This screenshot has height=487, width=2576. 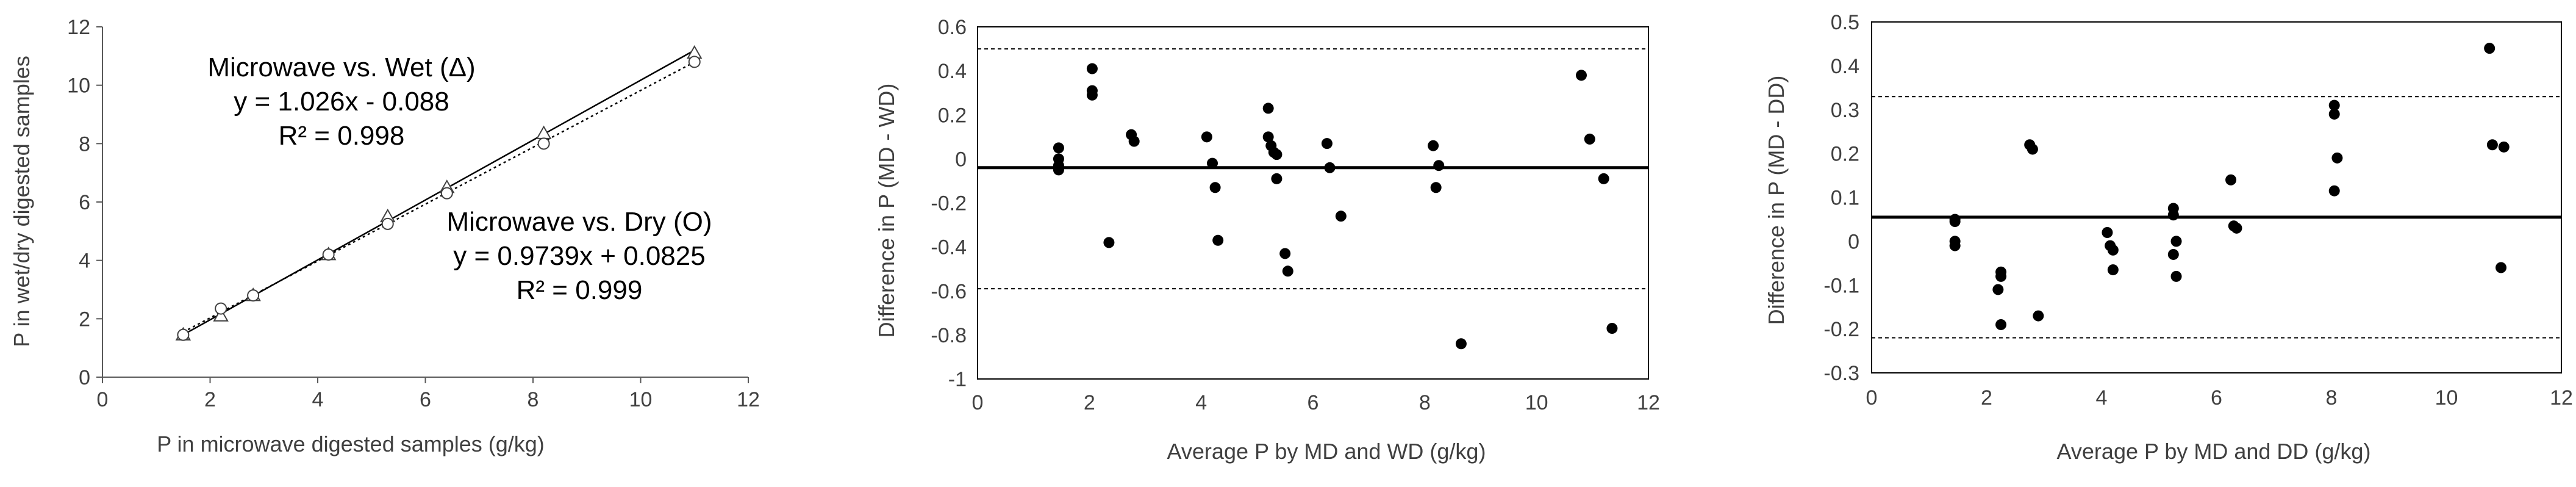 I want to click on triangle-point, so click(x=221, y=315).